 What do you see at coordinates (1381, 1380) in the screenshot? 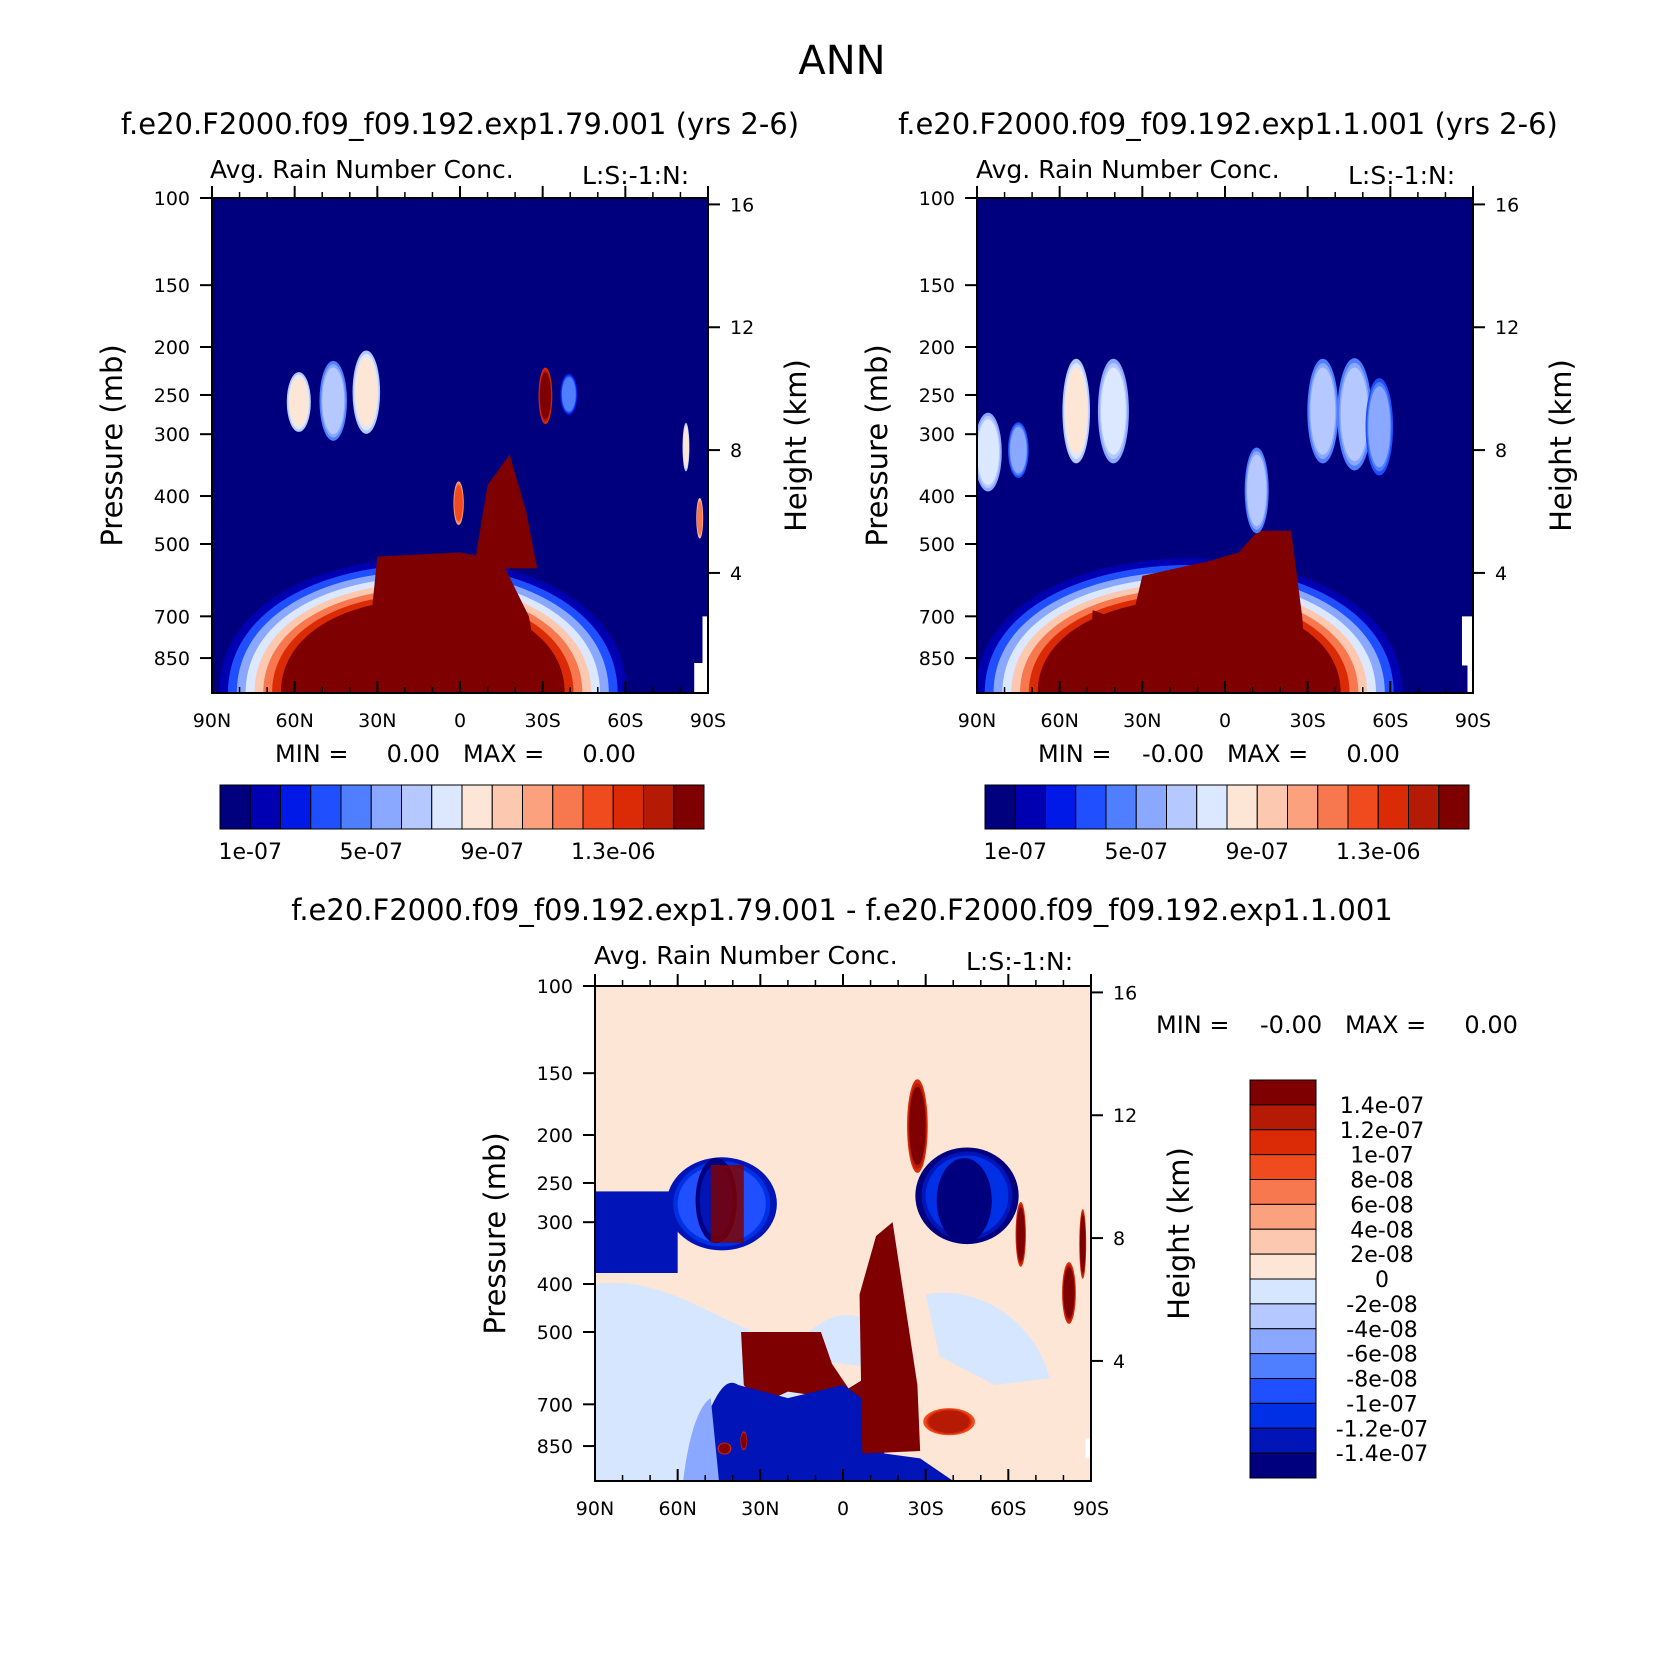
I see `colorbar-label: -8e-08` at bounding box center [1381, 1380].